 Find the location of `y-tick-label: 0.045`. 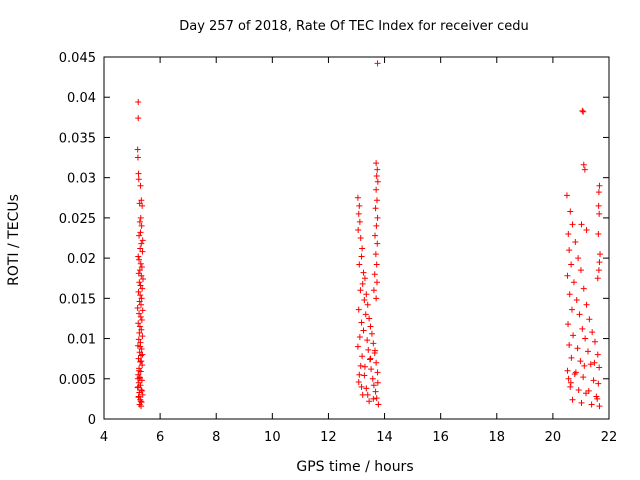

y-tick-label: 0.045 is located at coordinates (77, 58).